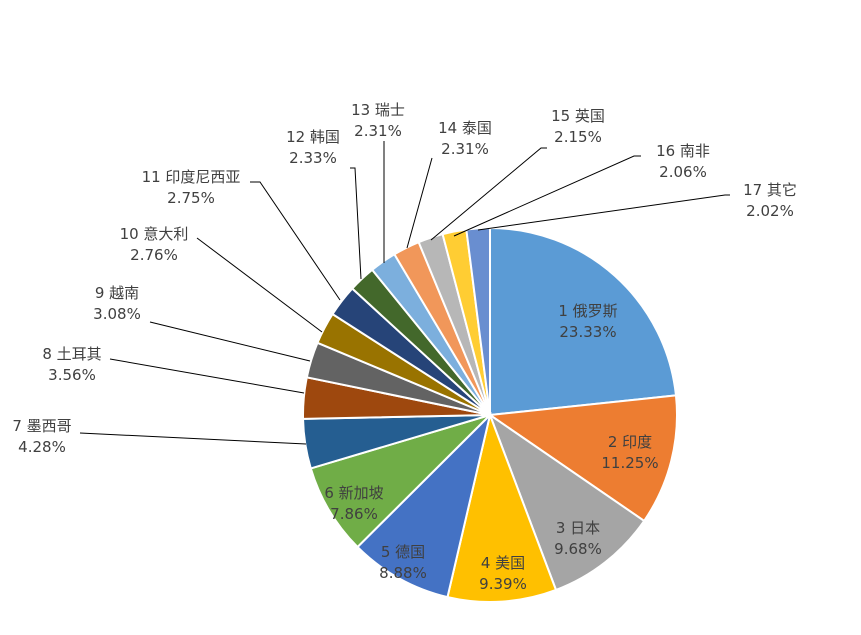  I want to click on slice-value-label-11: 2.75%, so click(191, 198).